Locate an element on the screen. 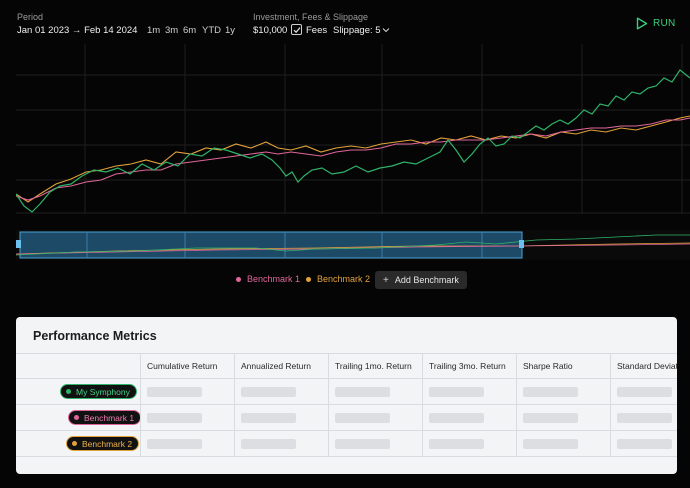  legend-label: Benchmark 1 is located at coordinates (274, 279).